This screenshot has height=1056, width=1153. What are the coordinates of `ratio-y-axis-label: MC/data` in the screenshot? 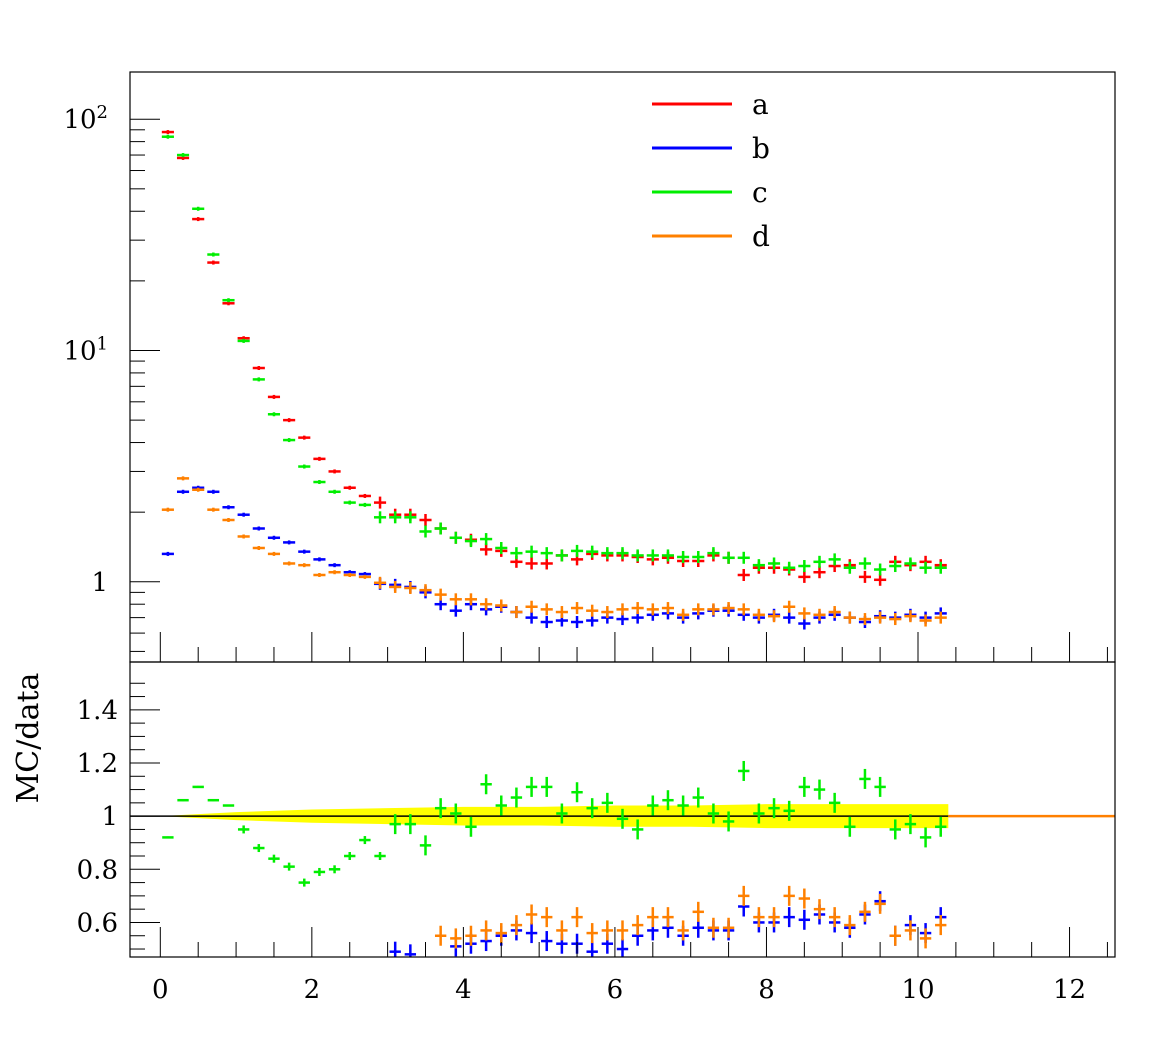 It's located at (28, 737).